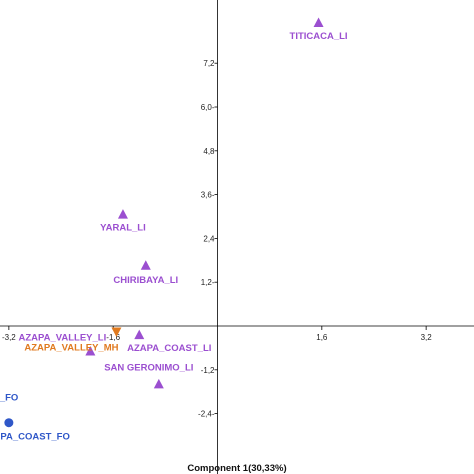  What do you see at coordinates (208, 370) in the screenshot?
I see `y-tick-label: -1,2` at bounding box center [208, 370].